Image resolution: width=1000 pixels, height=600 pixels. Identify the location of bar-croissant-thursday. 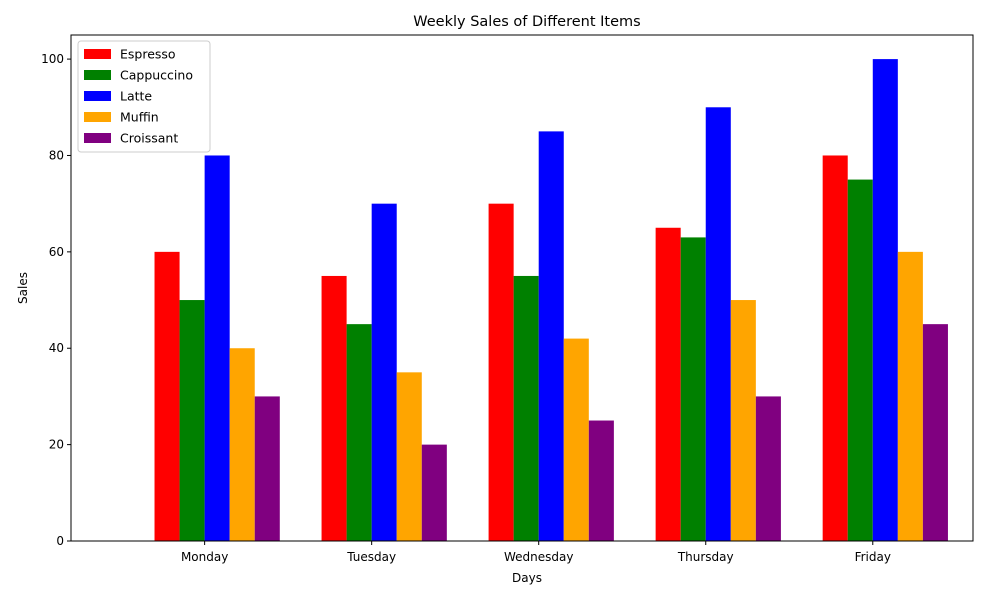
(768, 468).